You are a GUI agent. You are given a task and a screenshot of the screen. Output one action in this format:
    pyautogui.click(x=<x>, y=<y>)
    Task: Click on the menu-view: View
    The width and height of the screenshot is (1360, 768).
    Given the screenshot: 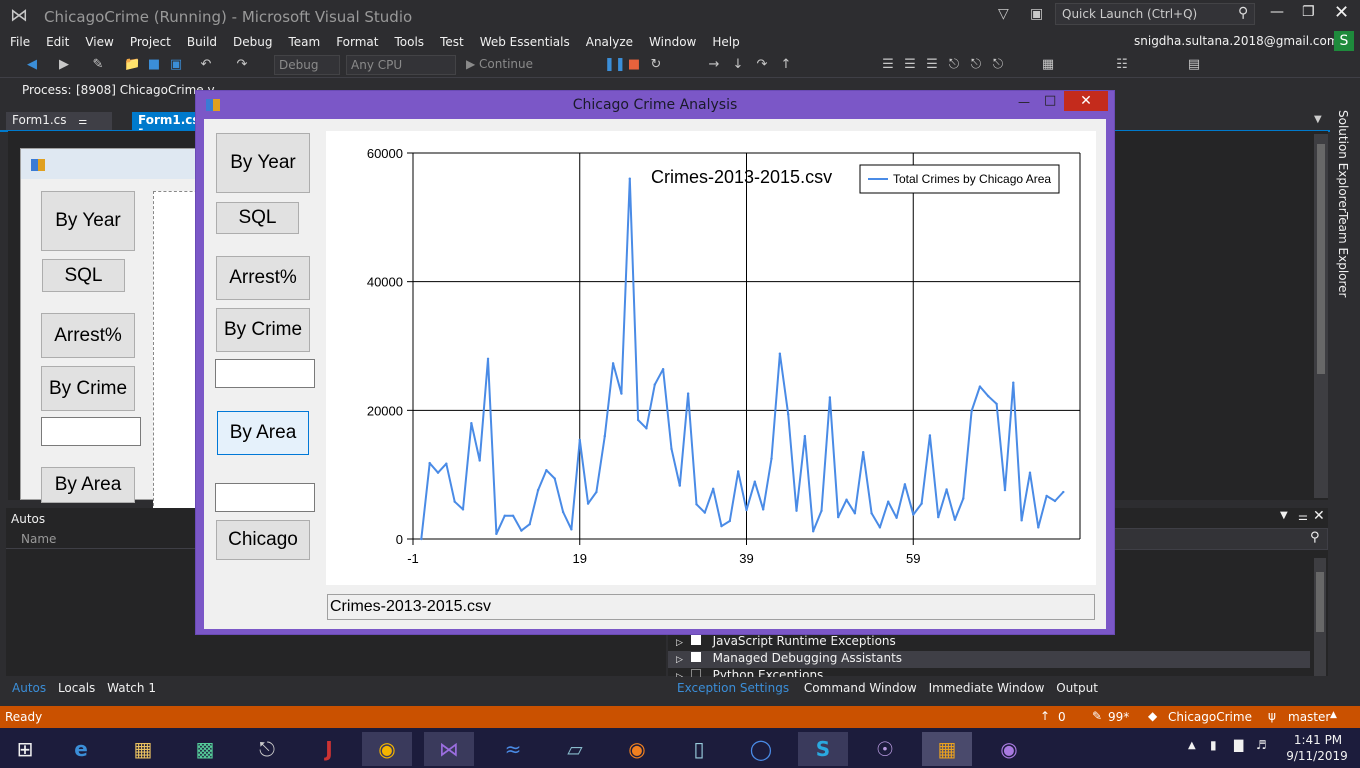 What is the action you would take?
    pyautogui.click(x=99, y=42)
    